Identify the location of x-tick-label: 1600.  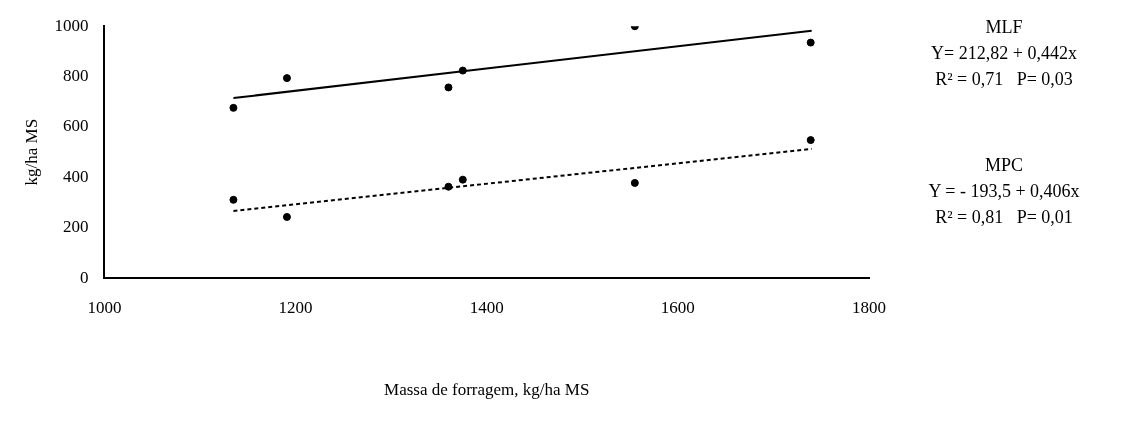
(677, 307).